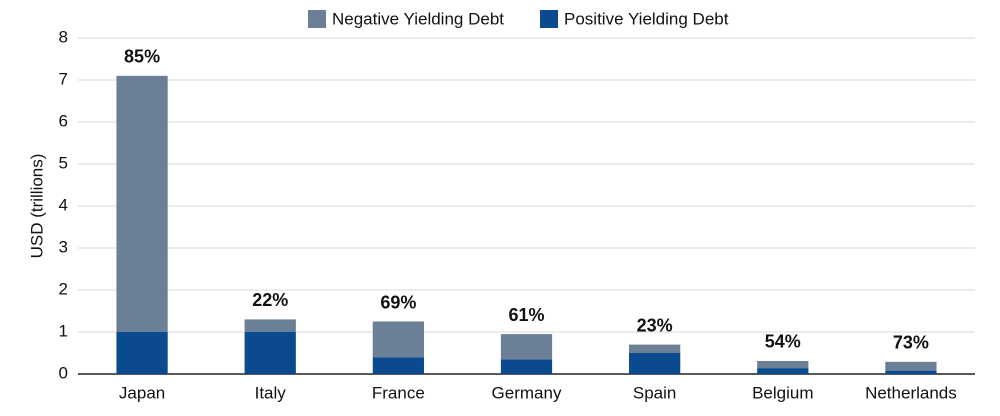 The image size is (1000, 416). Describe the element at coordinates (271, 392) in the screenshot. I see `x-tick-label: Italy` at that location.